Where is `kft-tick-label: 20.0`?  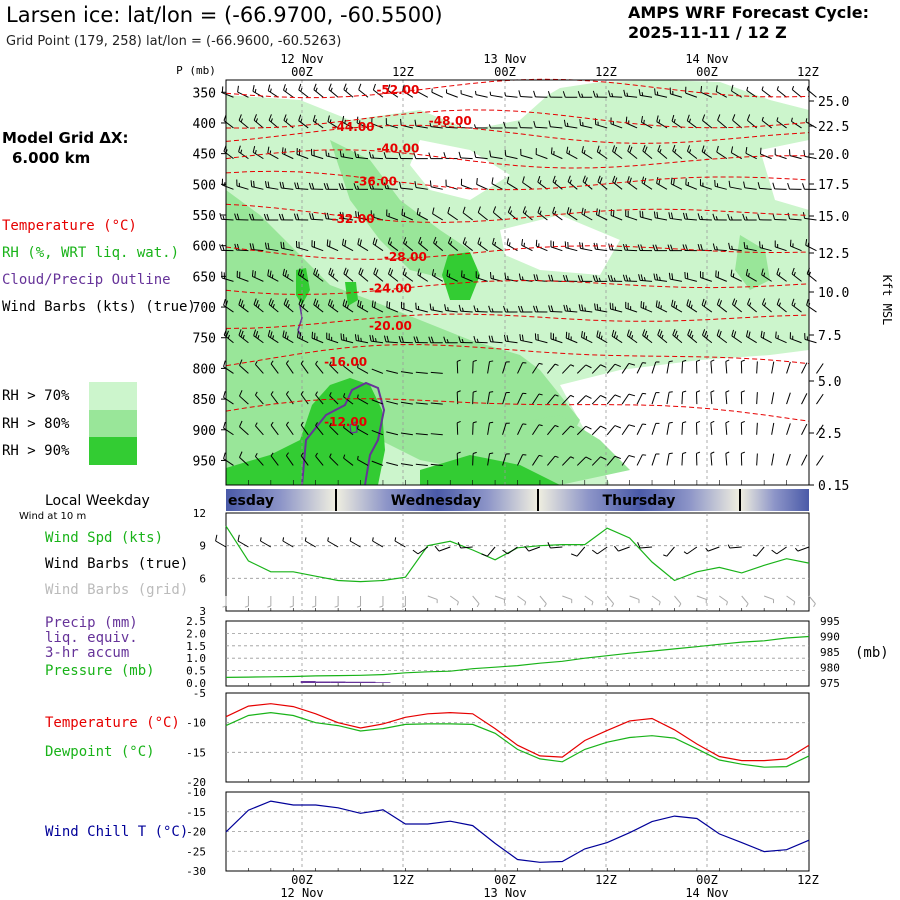 kft-tick-label: 20.0 is located at coordinates (833, 155).